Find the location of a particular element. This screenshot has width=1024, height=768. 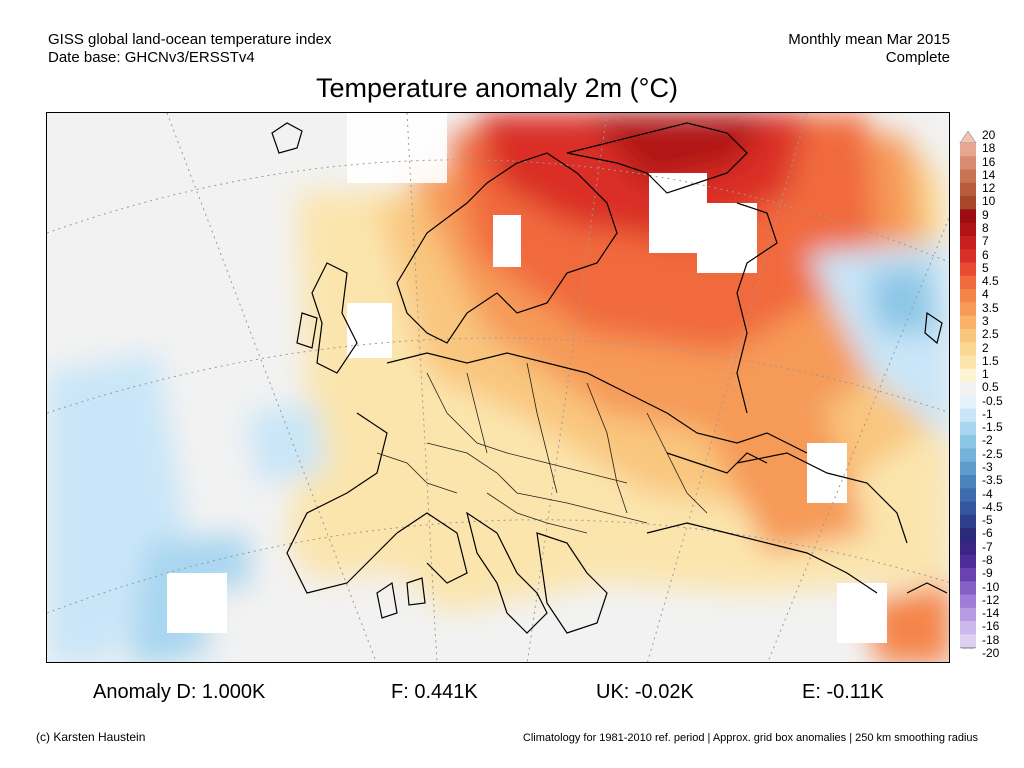

legend-label: 4 is located at coordinates (985, 294).